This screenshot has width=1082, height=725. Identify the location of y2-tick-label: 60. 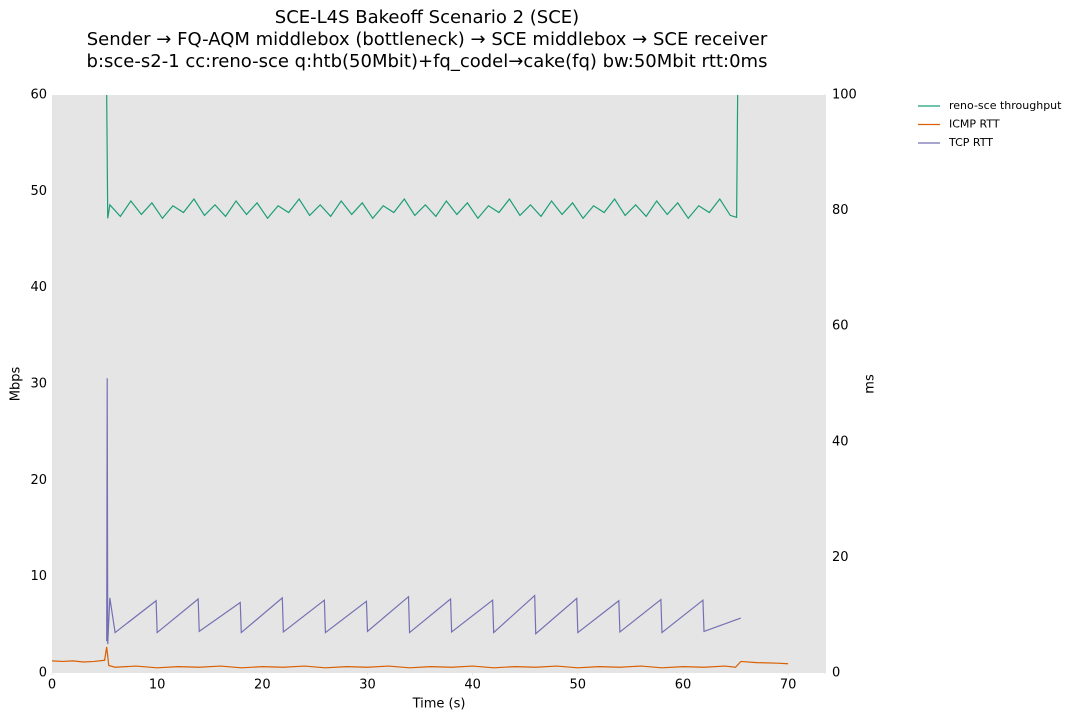
(840, 326).